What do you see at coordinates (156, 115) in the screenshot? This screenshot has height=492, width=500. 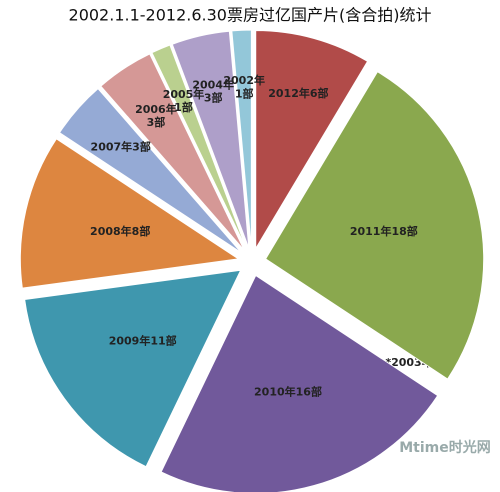 I see `slice-label: 2006年 3部` at bounding box center [156, 115].